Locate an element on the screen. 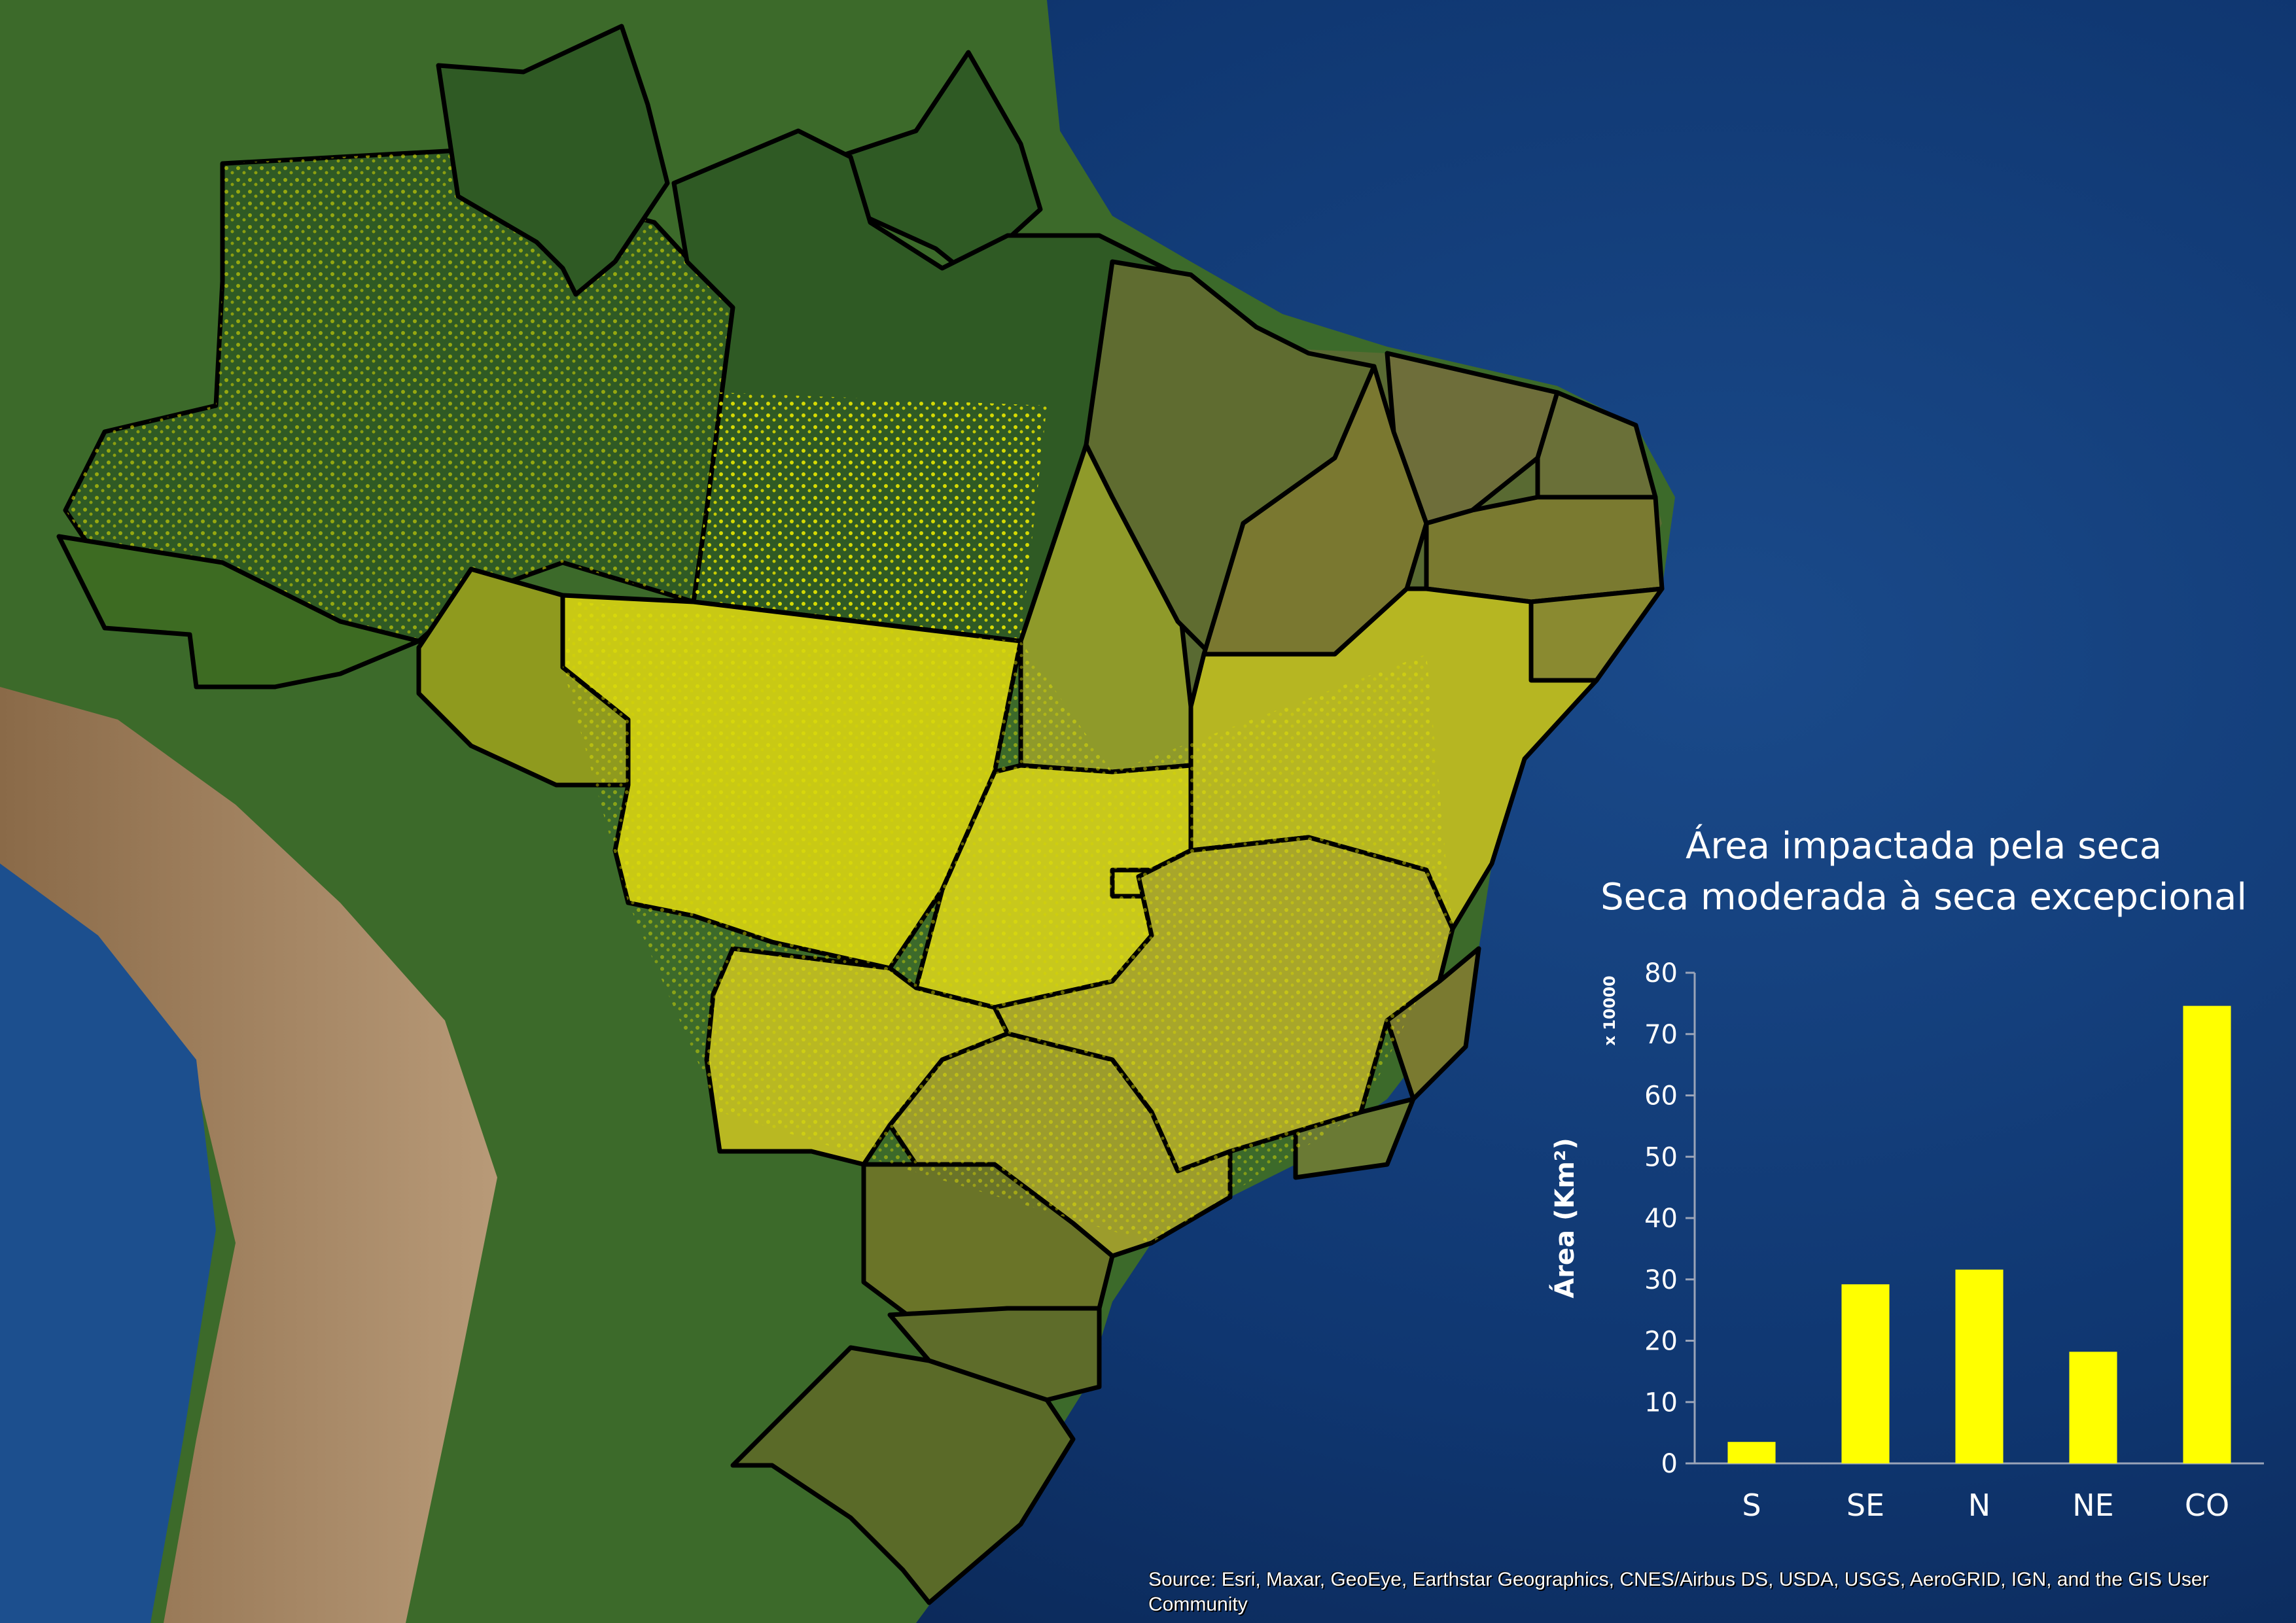 The height and width of the screenshot is (1623, 2296). y-tick-label: 50 is located at coordinates (1661, 1157).